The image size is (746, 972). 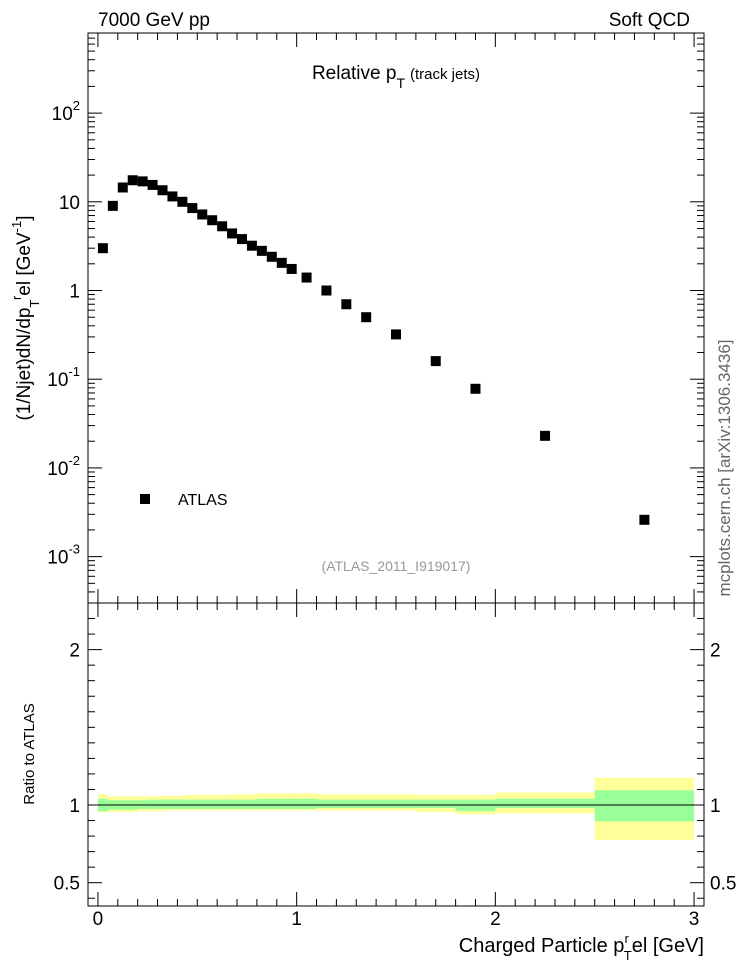 What do you see at coordinates (495, 919) in the screenshot?
I see `xtick-label: 2` at bounding box center [495, 919].